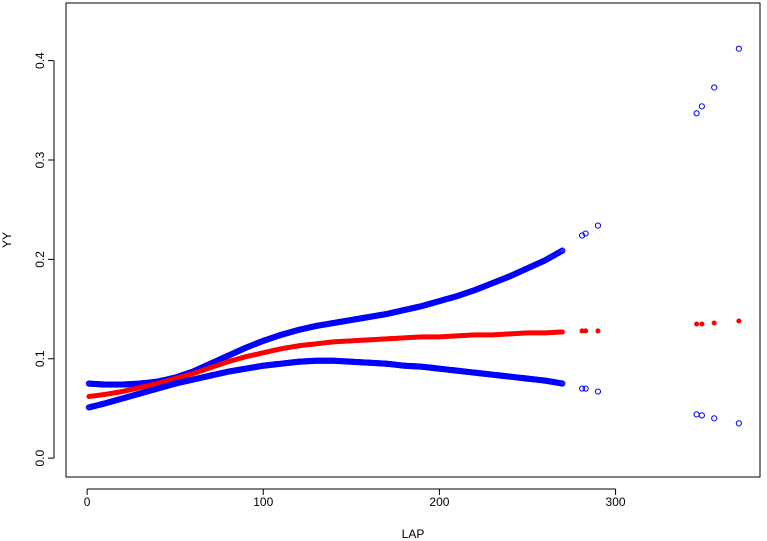  Describe the element at coordinates (413, 392) in the screenshot. I see `series-lower-bound` at that location.